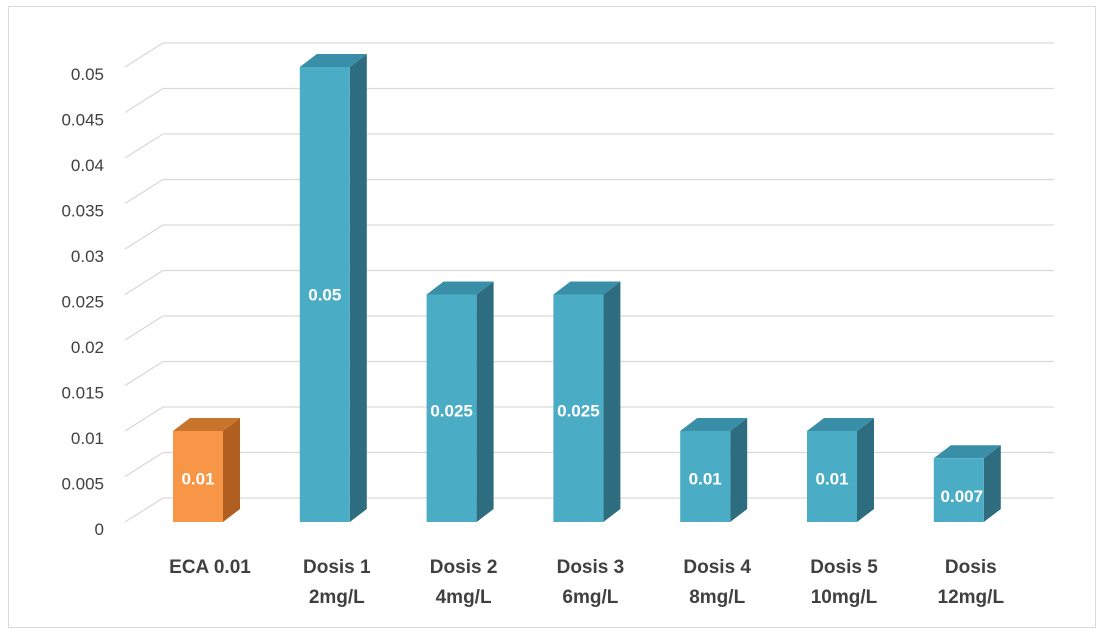 The width and height of the screenshot is (1104, 632). I want to click on x-tick-label: 4mg/L, so click(464, 597).